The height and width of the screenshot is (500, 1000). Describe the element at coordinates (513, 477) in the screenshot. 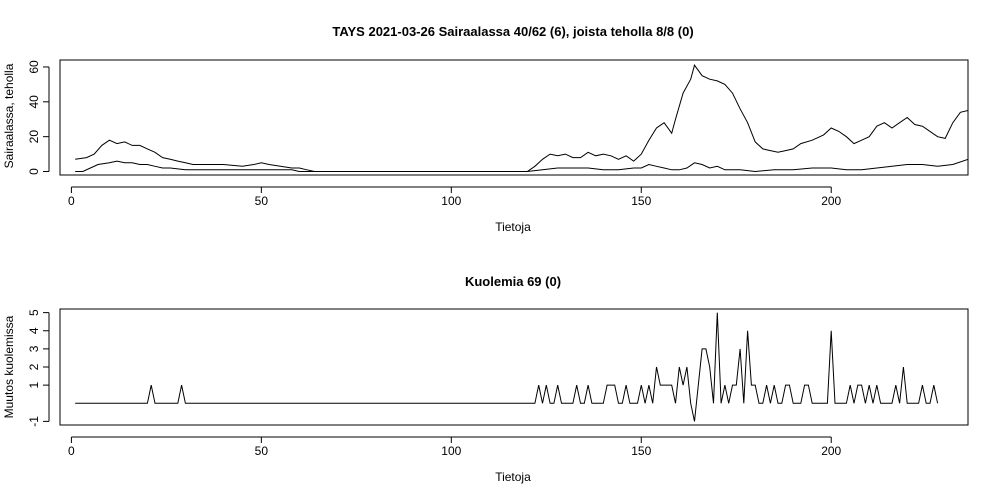

I see `bottom-x-axis-label: Tietoja` at that location.